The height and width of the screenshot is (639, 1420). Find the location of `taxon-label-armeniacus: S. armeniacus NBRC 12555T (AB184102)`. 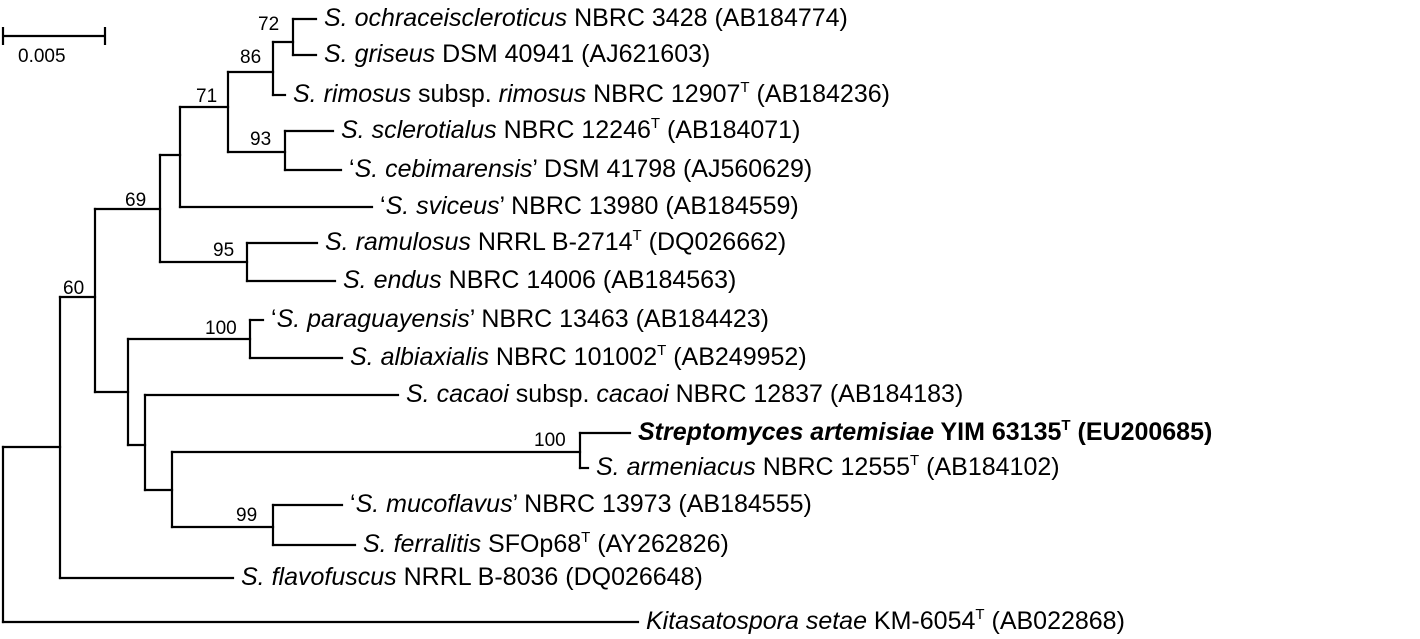

taxon-label-armeniacus: S. armeniacus NBRC 12555T (AB184102) is located at coordinates (828, 466).